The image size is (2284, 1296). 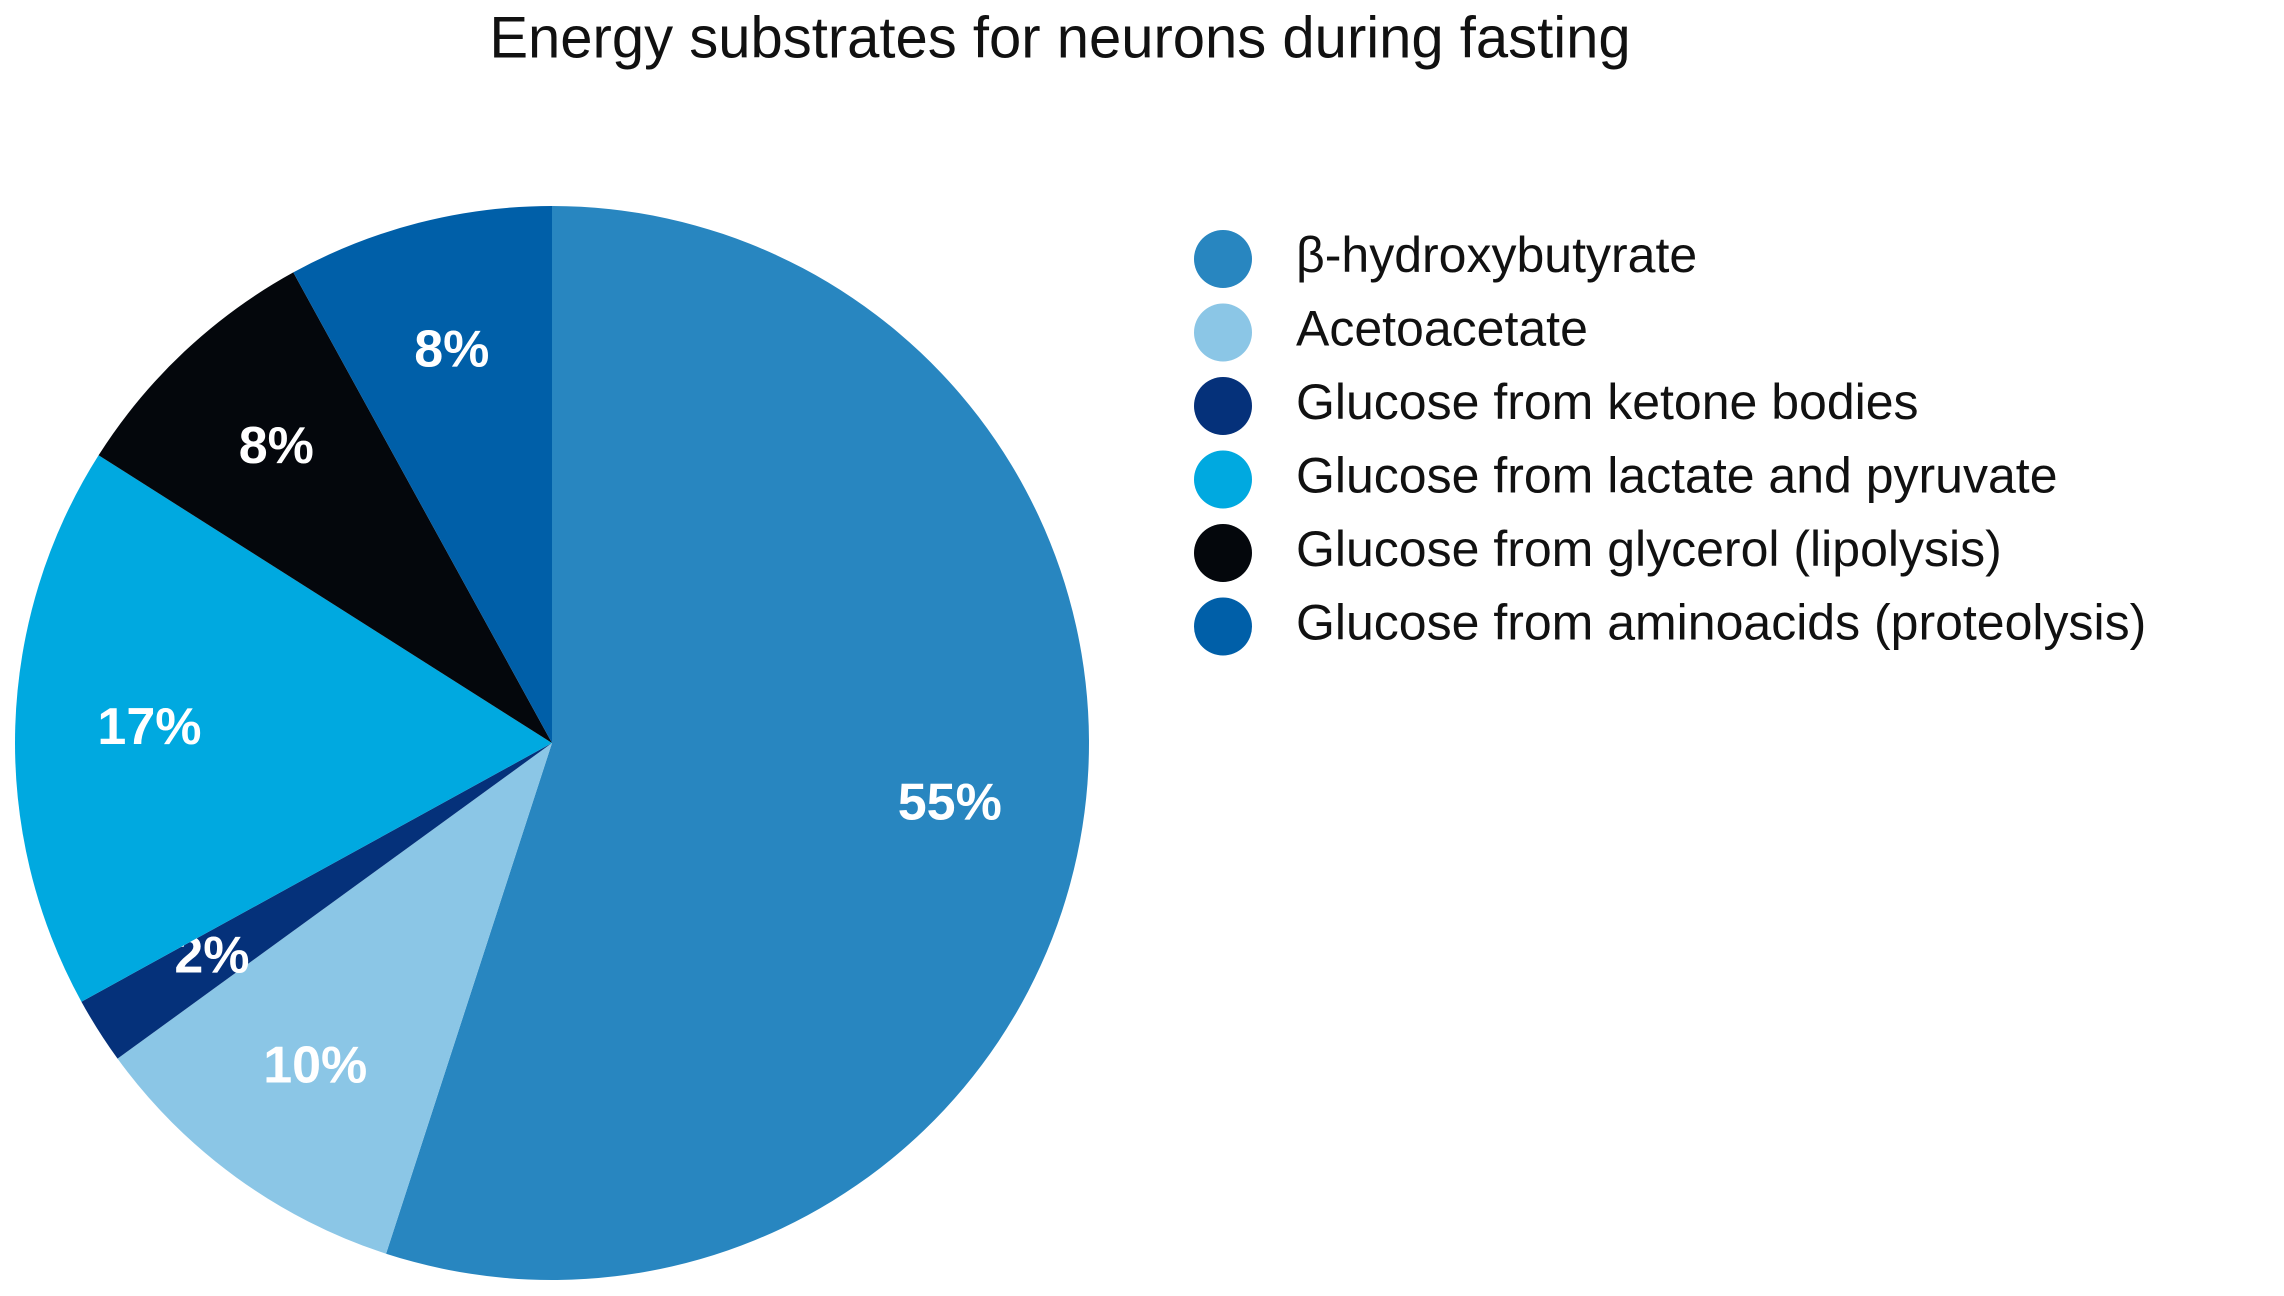 I want to click on slice-label: 17%, so click(x=149, y=727).